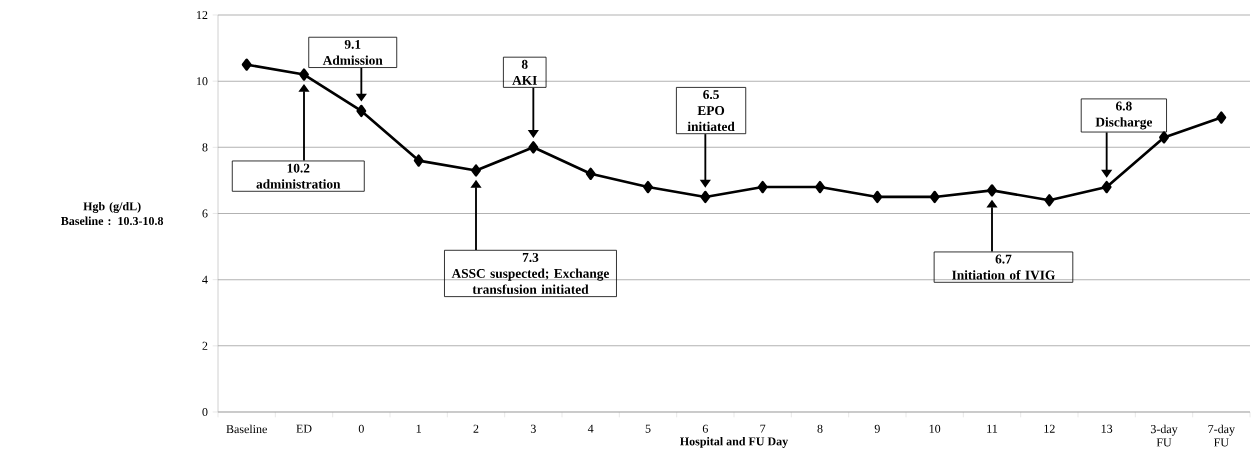  I want to click on x-tick-label: 7-day FU, so click(1221, 435).